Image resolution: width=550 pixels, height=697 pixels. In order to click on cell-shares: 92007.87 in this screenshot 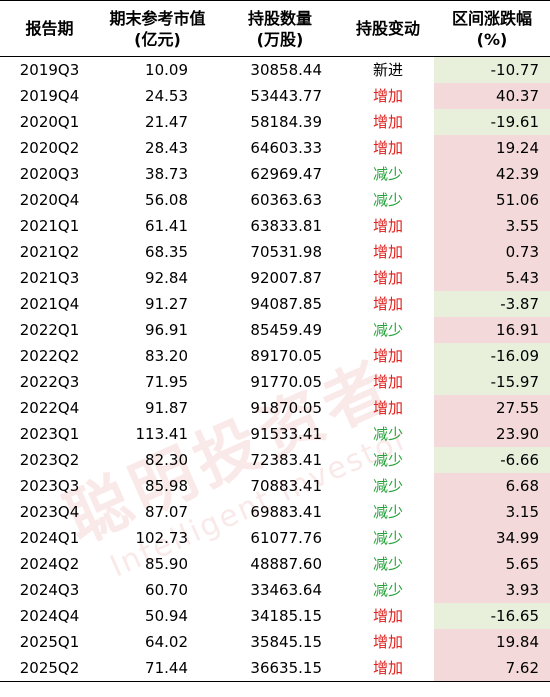, I will do `click(286, 278)`.